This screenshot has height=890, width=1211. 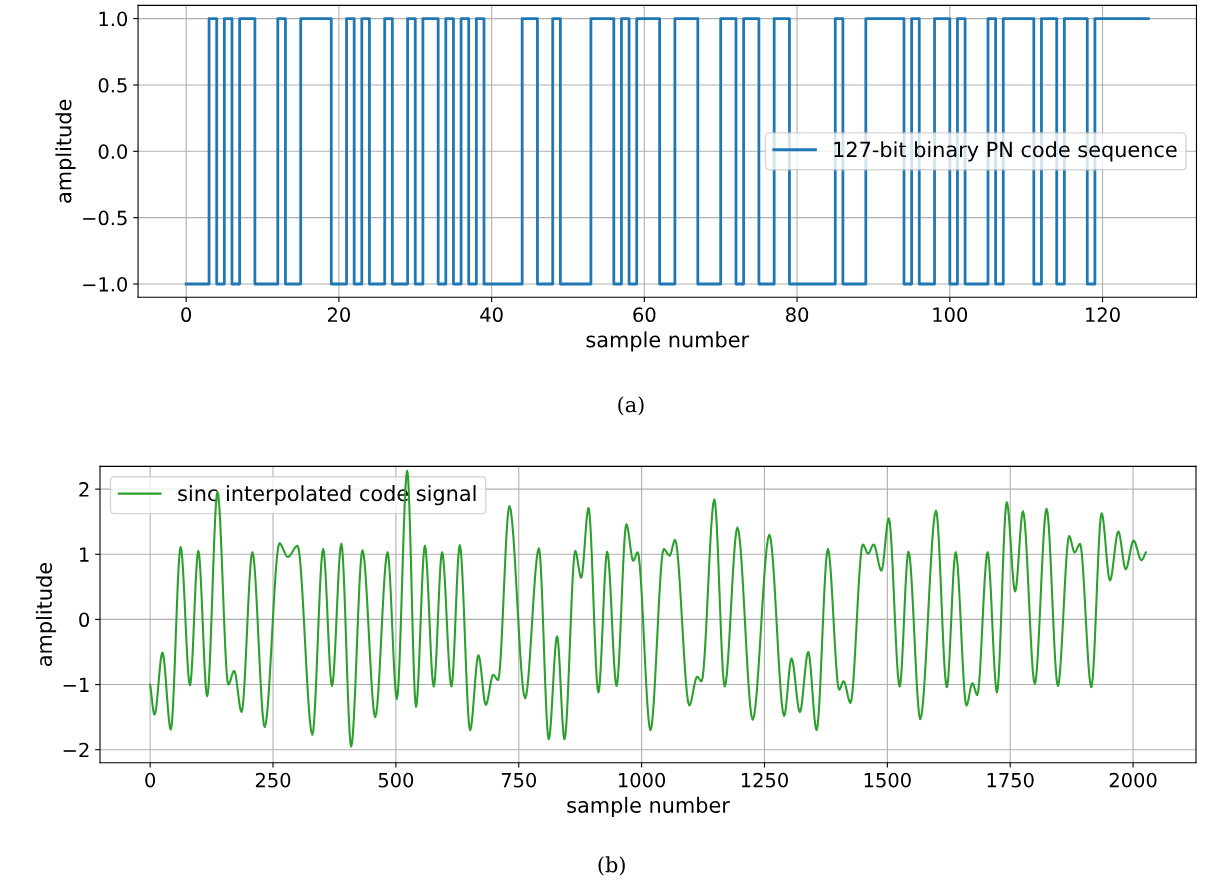 What do you see at coordinates (76, 750) in the screenshot?
I see `y-tick-label: −2` at bounding box center [76, 750].